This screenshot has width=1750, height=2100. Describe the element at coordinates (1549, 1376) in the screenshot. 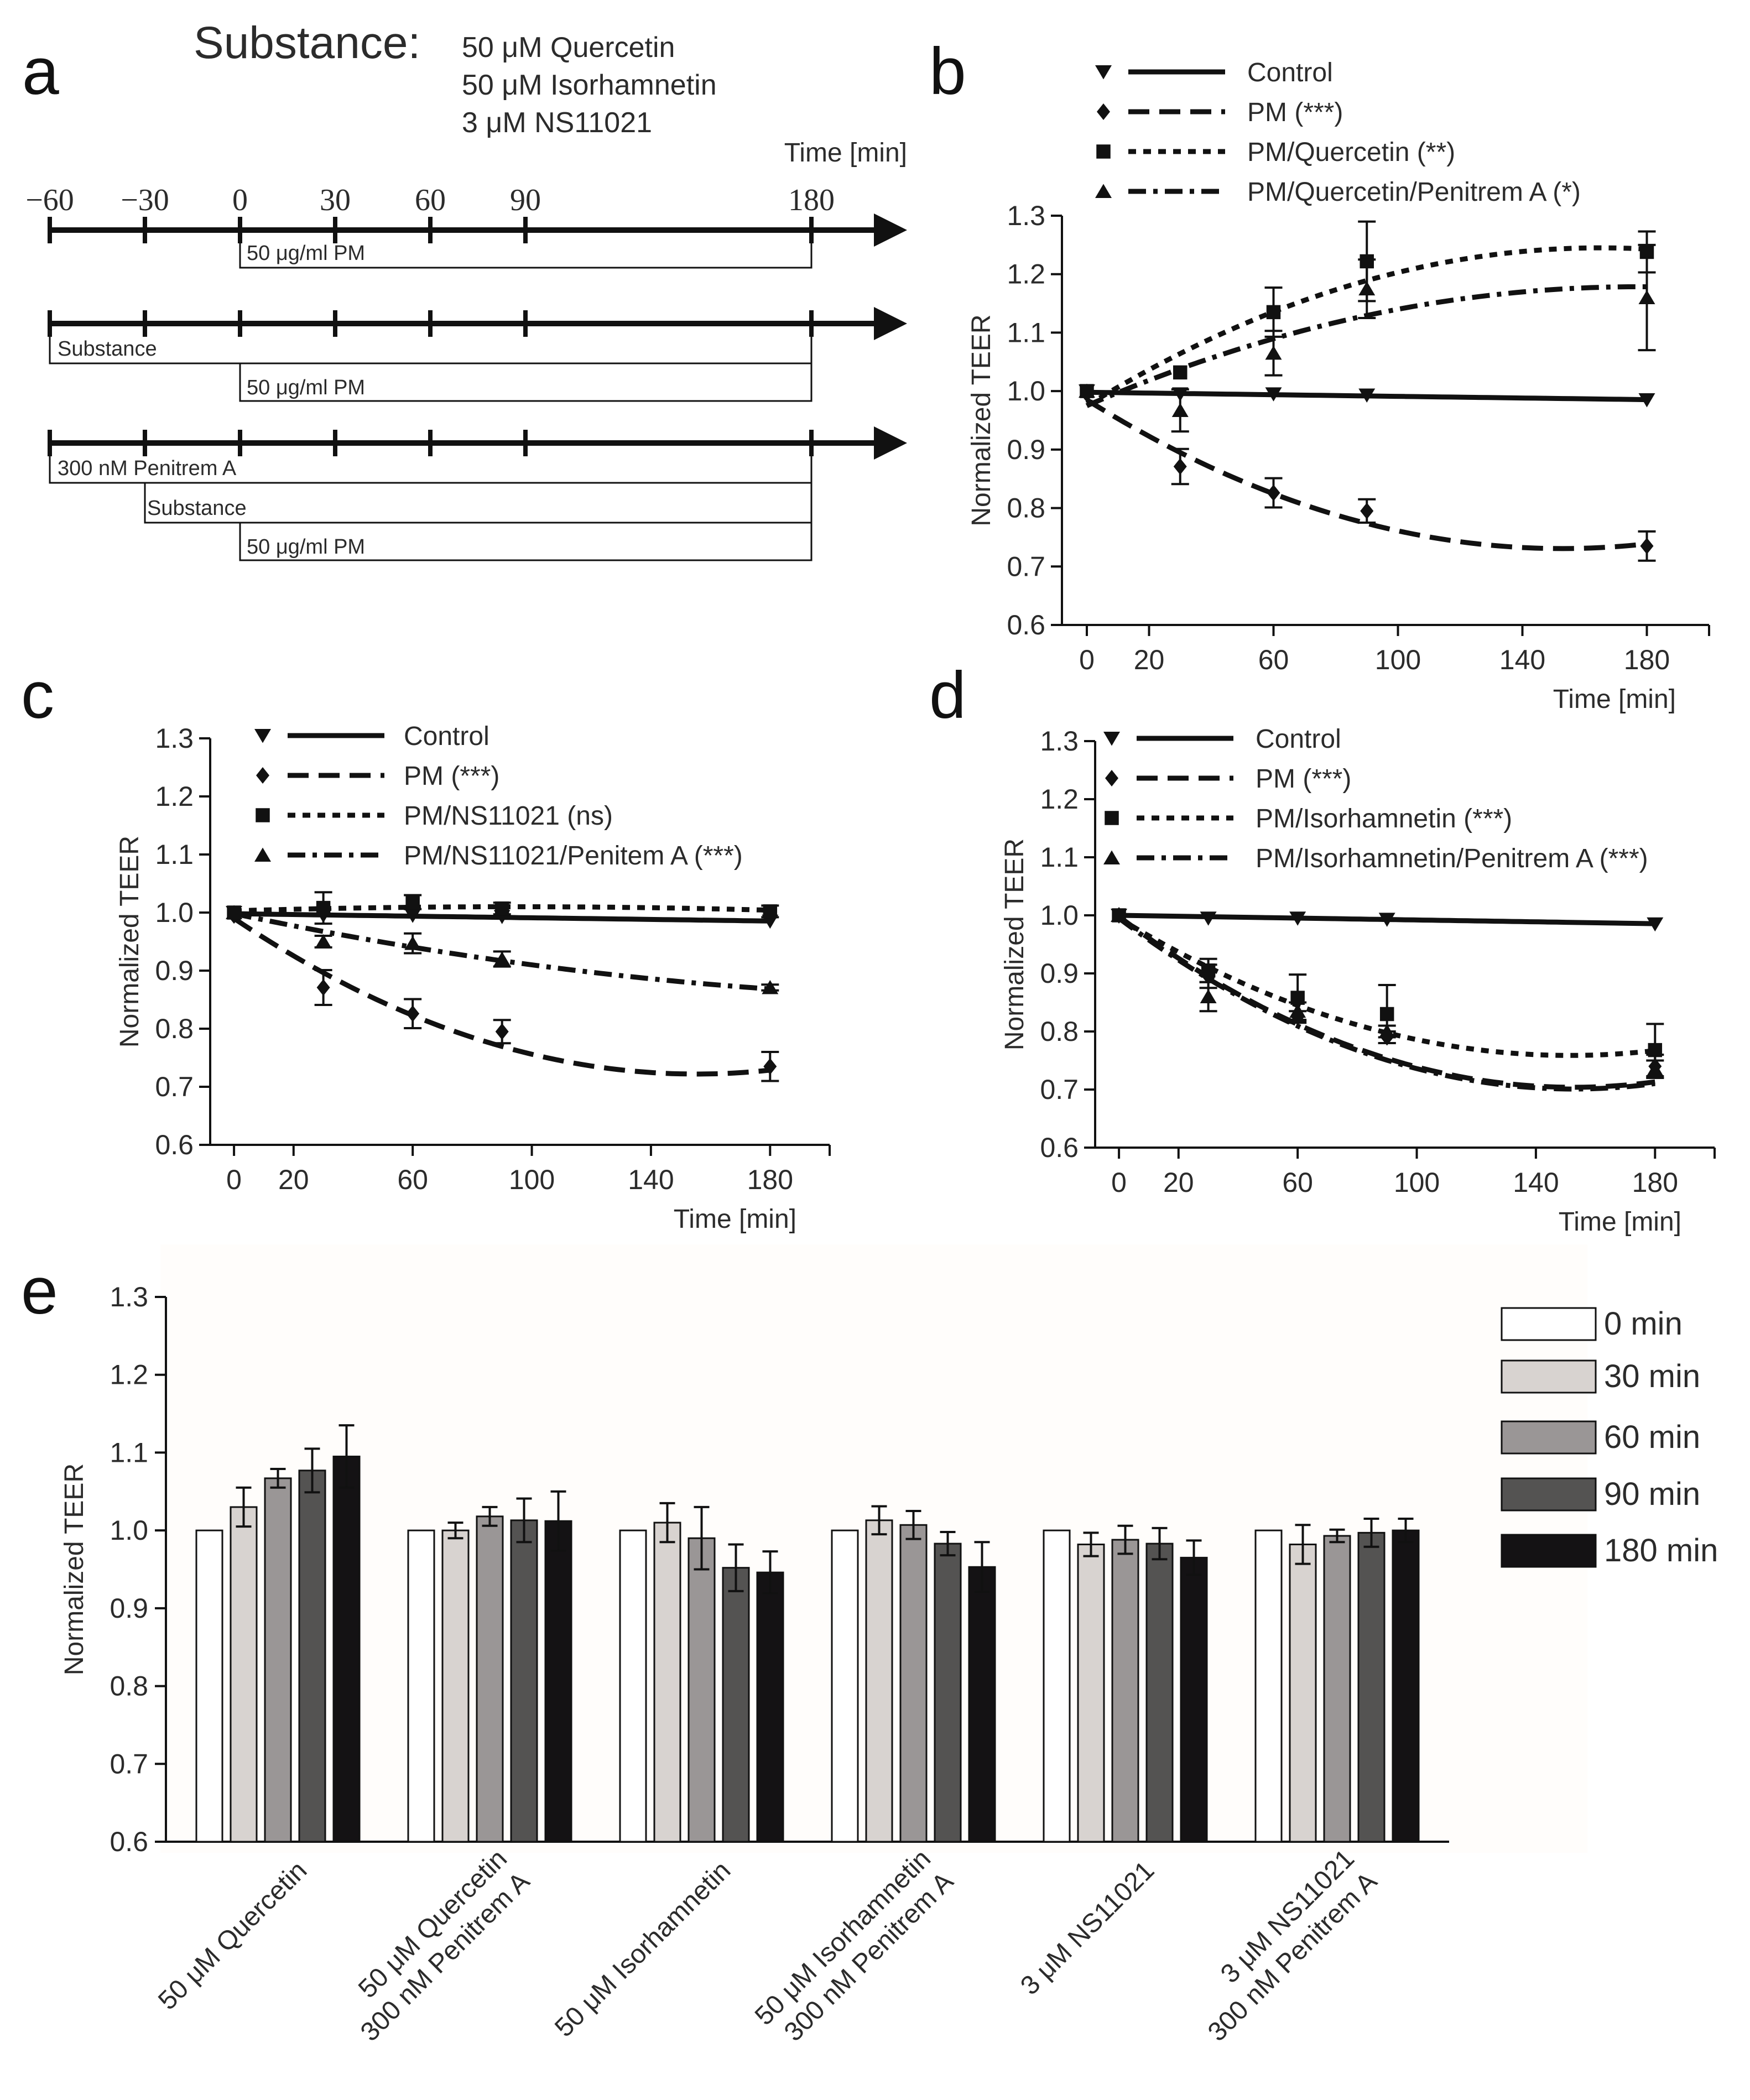

I see `legend-swatch` at that location.